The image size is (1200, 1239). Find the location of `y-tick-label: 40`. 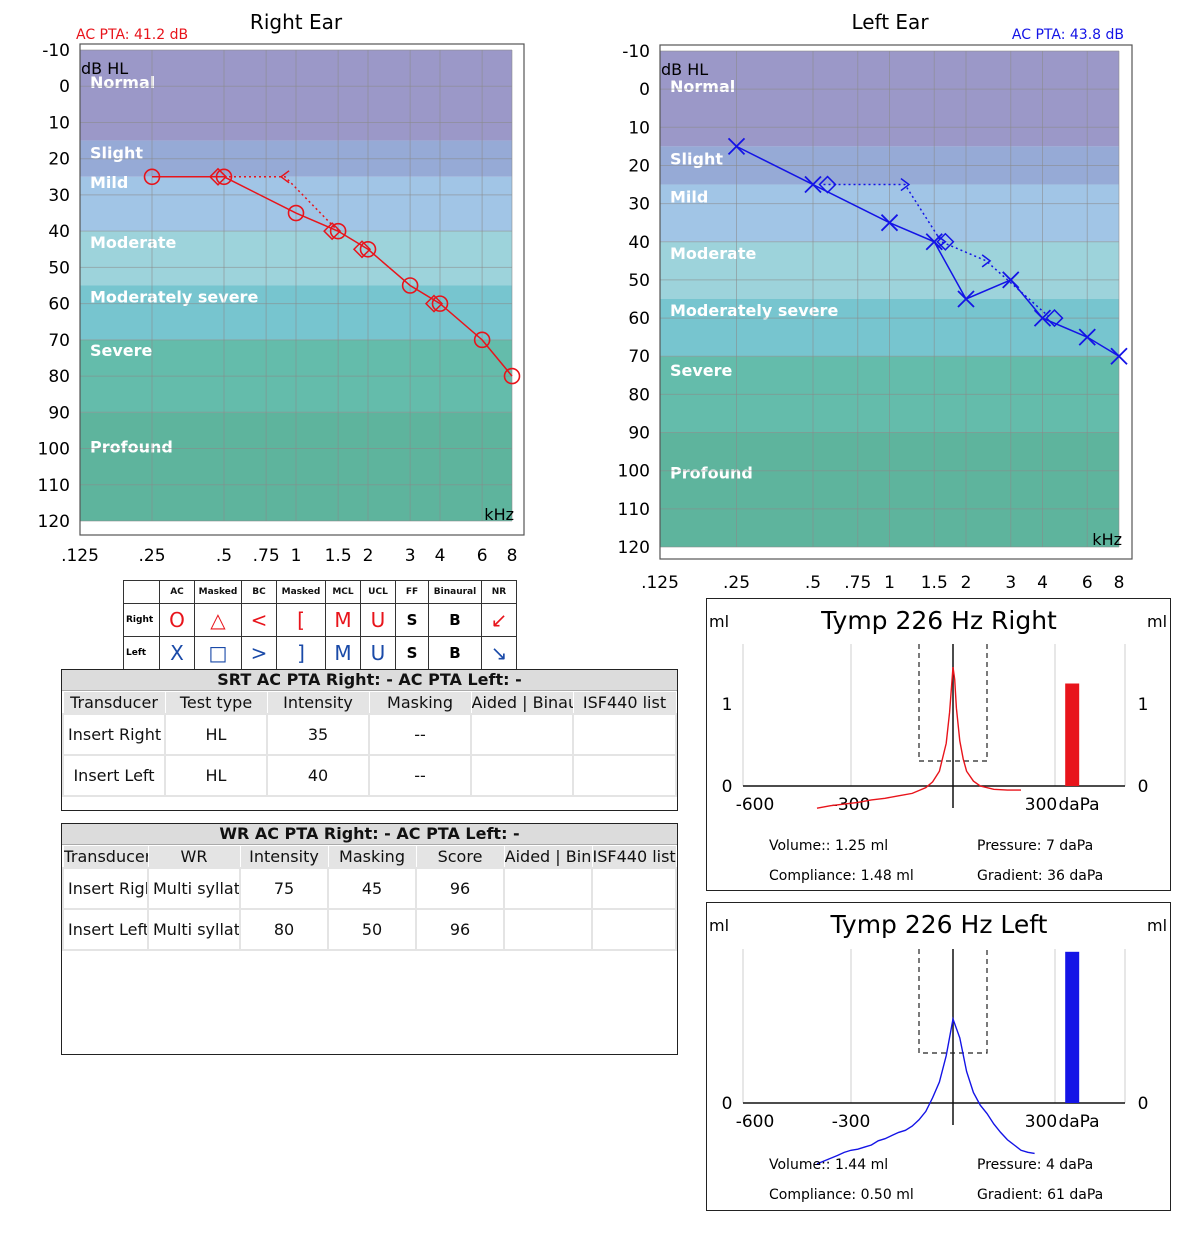

y-tick-label: 40 is located at coordinates (639, 243).